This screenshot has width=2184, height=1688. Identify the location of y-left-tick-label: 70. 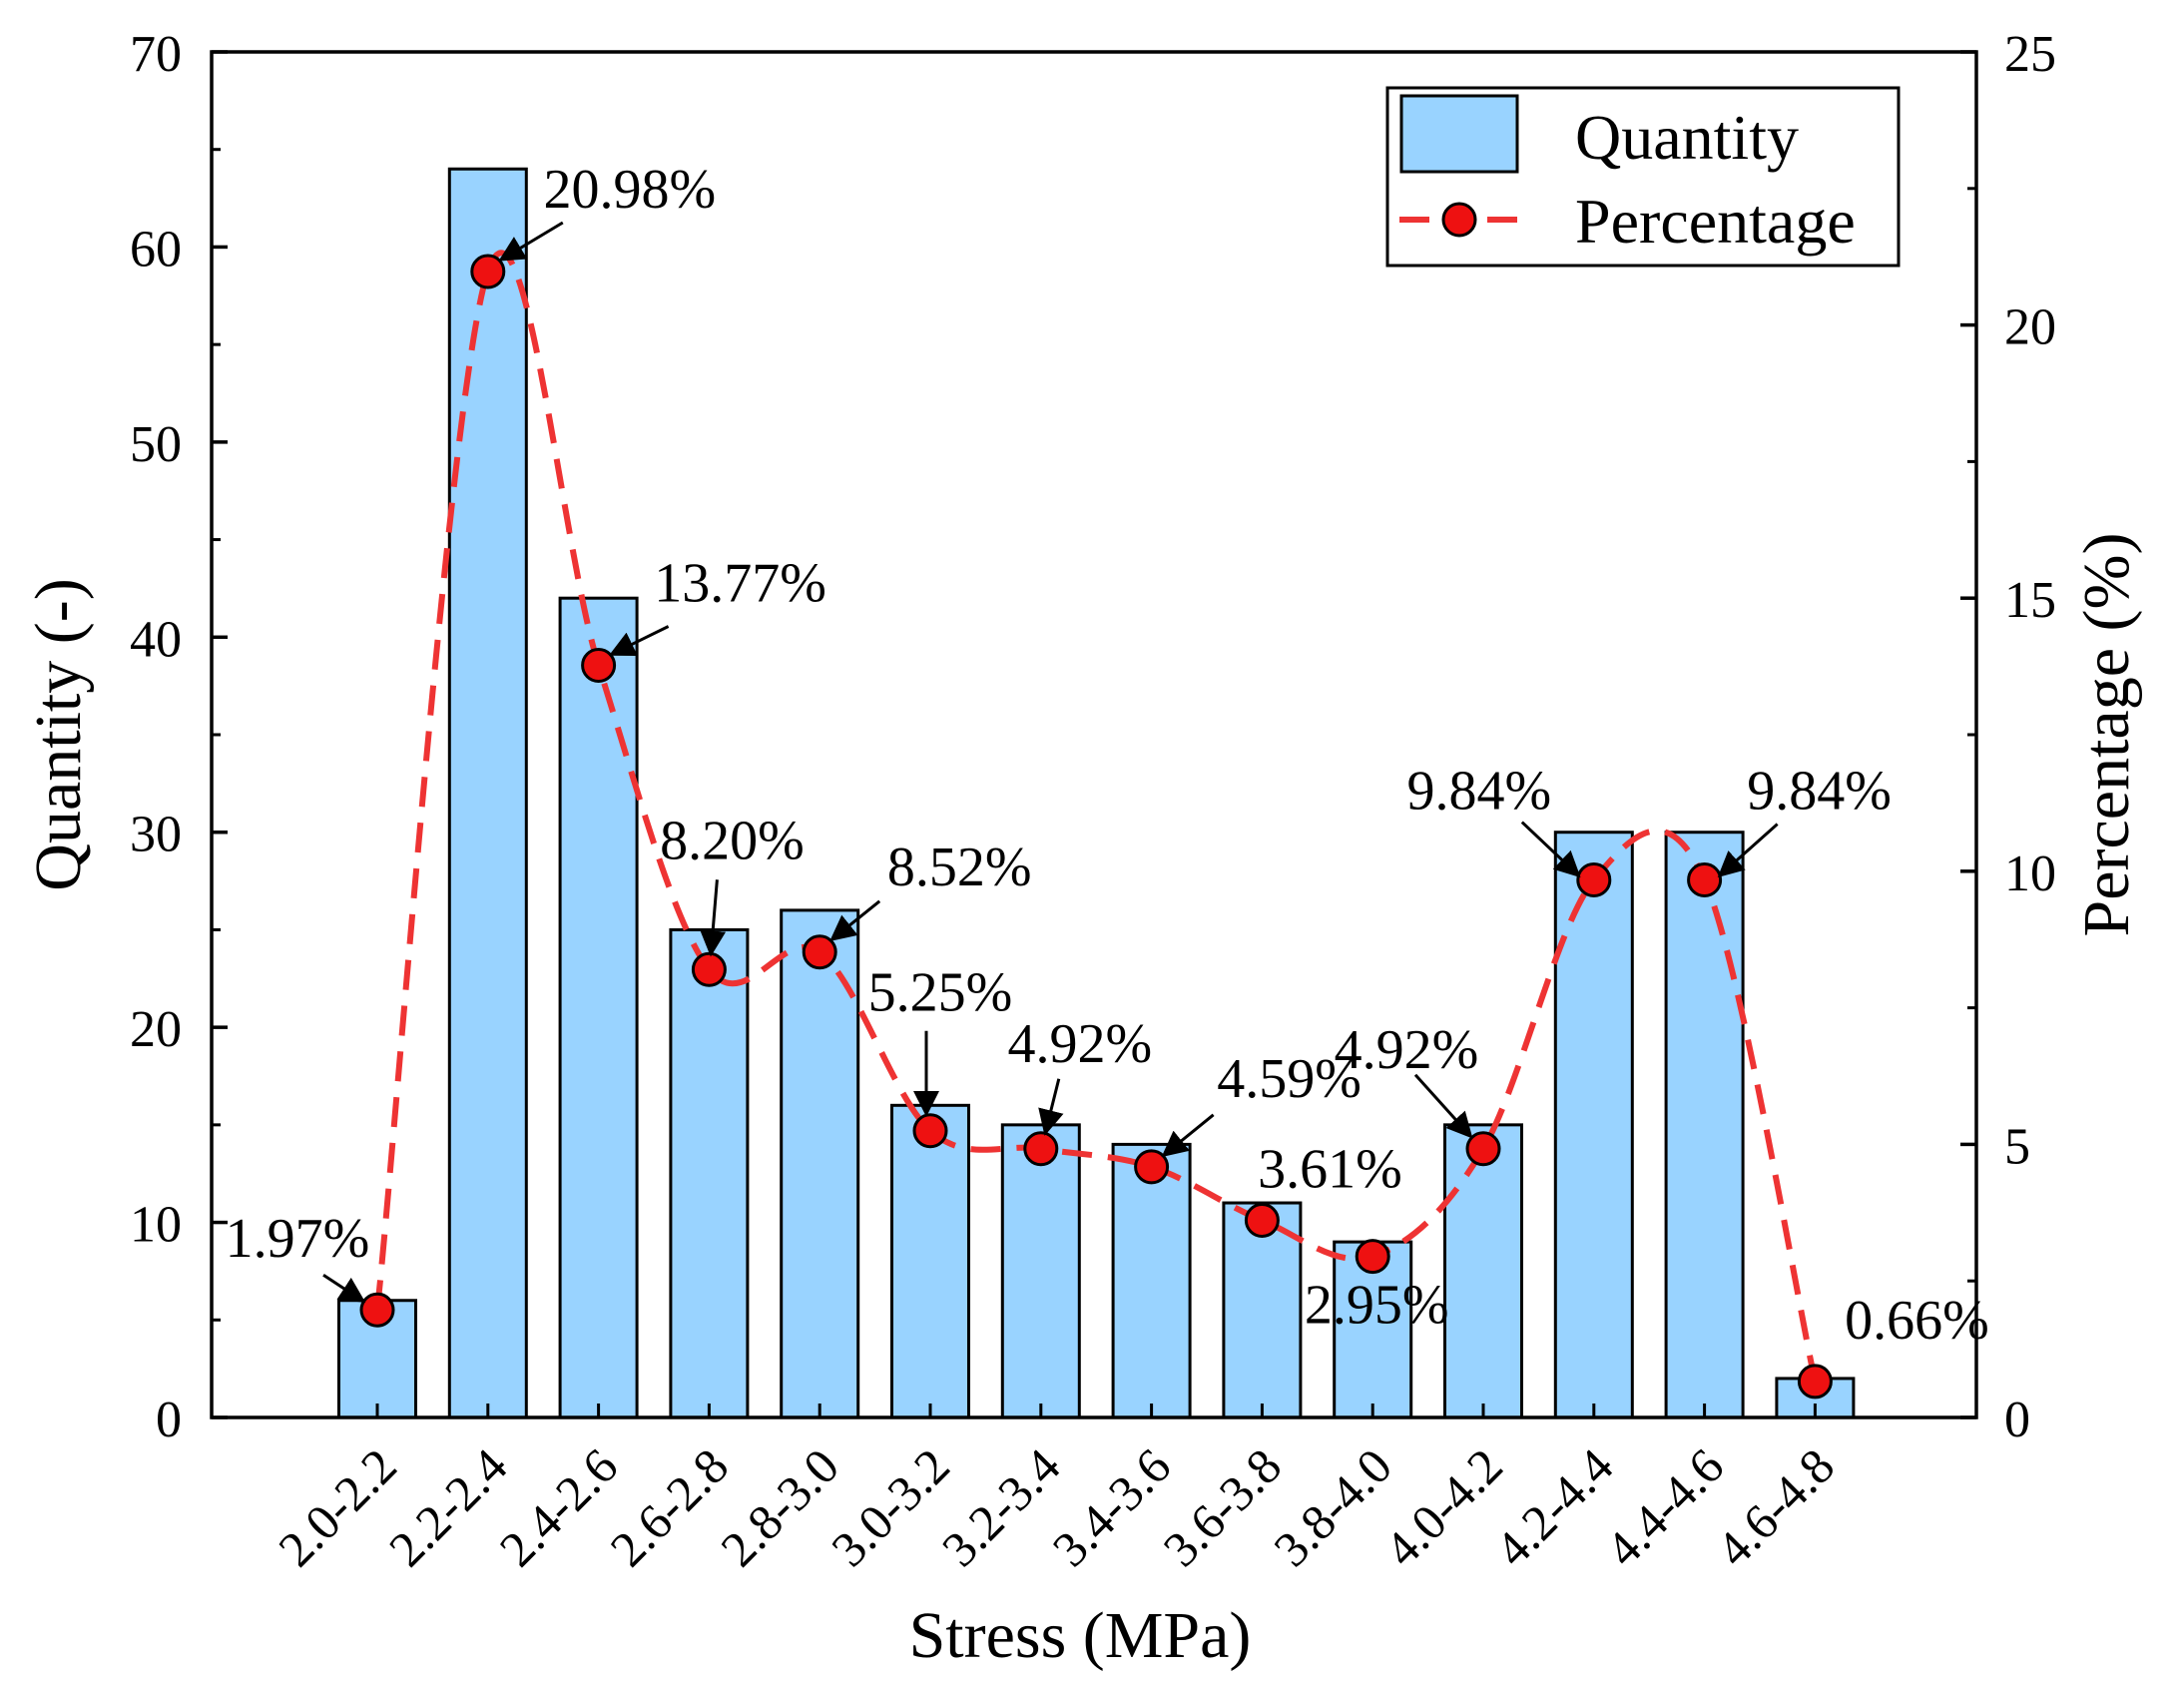
(156, 54).